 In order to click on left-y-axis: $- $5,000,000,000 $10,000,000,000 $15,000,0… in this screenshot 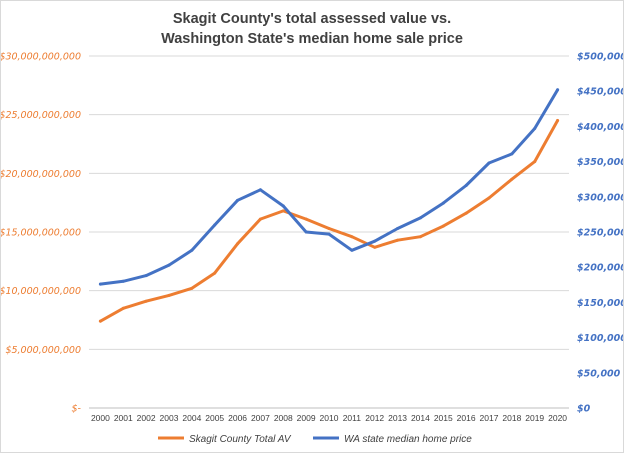, I will do `click(41, 233)`.